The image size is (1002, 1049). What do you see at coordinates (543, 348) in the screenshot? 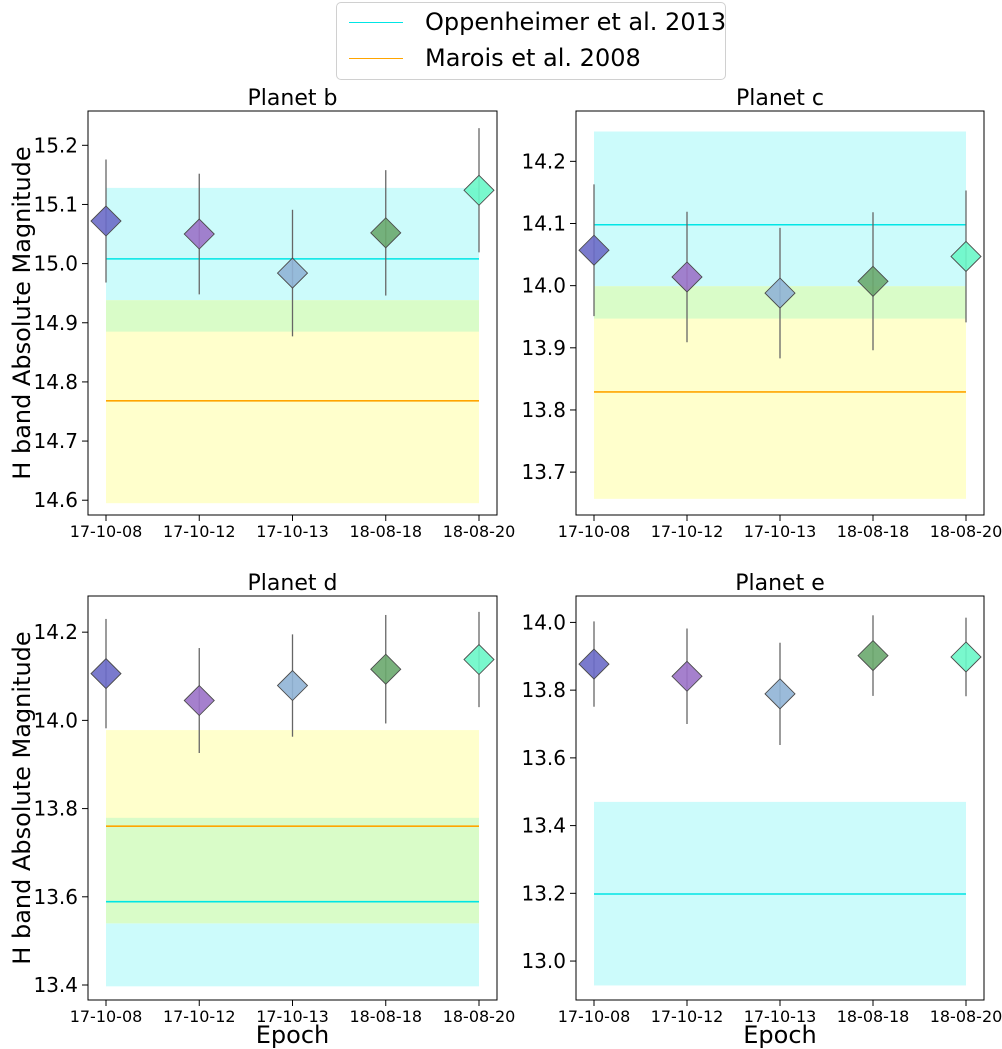
I see `y-tick-label: 13.9` at bounding box center [543, 348].